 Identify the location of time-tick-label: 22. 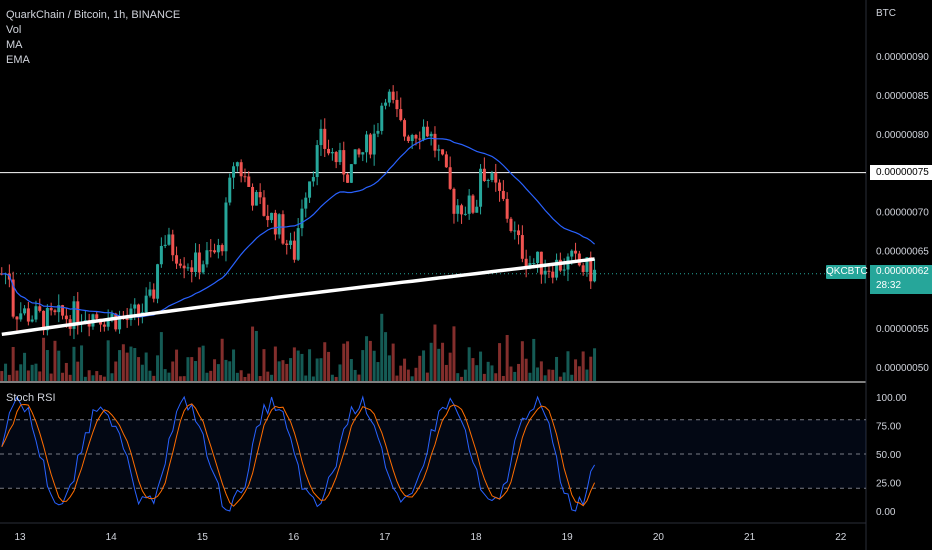
(841, 537).